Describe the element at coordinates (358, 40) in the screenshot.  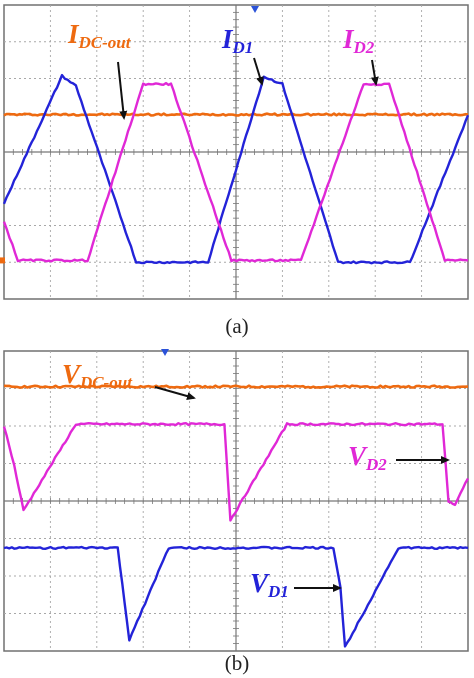
I see `label-i-d2: ID2` at that location.